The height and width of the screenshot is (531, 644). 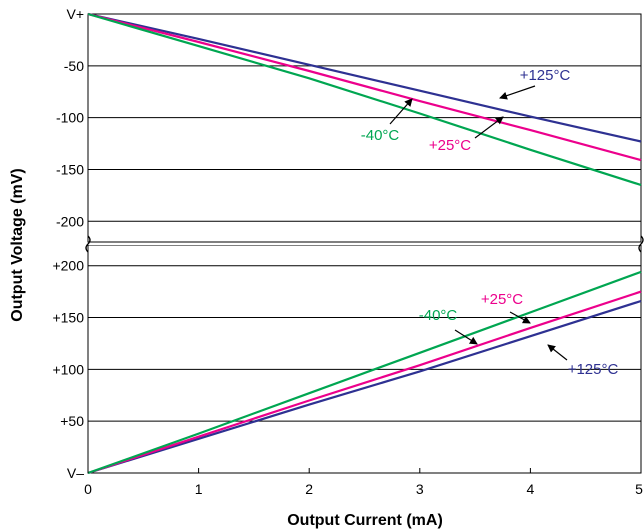 What do you see at coordinates (17, 244) in the screenshot?
I see `y-axis-title: Output Voltage (mV)` at bounding box center [17, 244].